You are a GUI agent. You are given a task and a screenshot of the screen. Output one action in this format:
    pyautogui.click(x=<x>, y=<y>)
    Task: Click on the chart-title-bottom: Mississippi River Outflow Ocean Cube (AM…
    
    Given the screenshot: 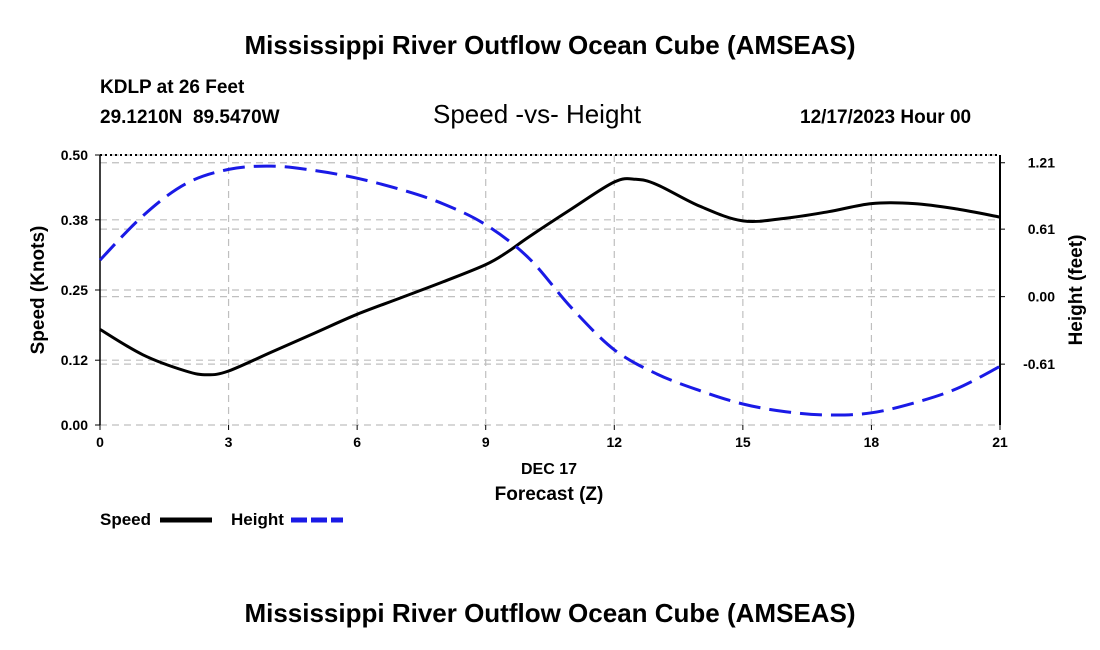 What is the action you would take?
    pyautogui.click(x=550, y=613)
    